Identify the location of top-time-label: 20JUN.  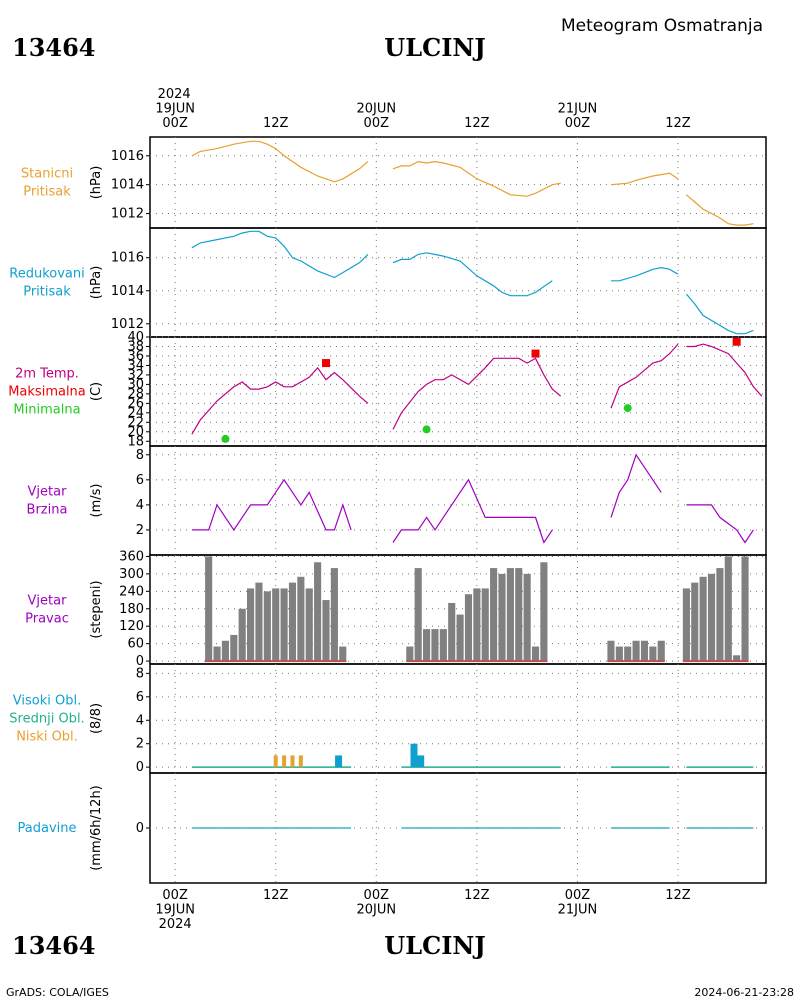
(376, 109).